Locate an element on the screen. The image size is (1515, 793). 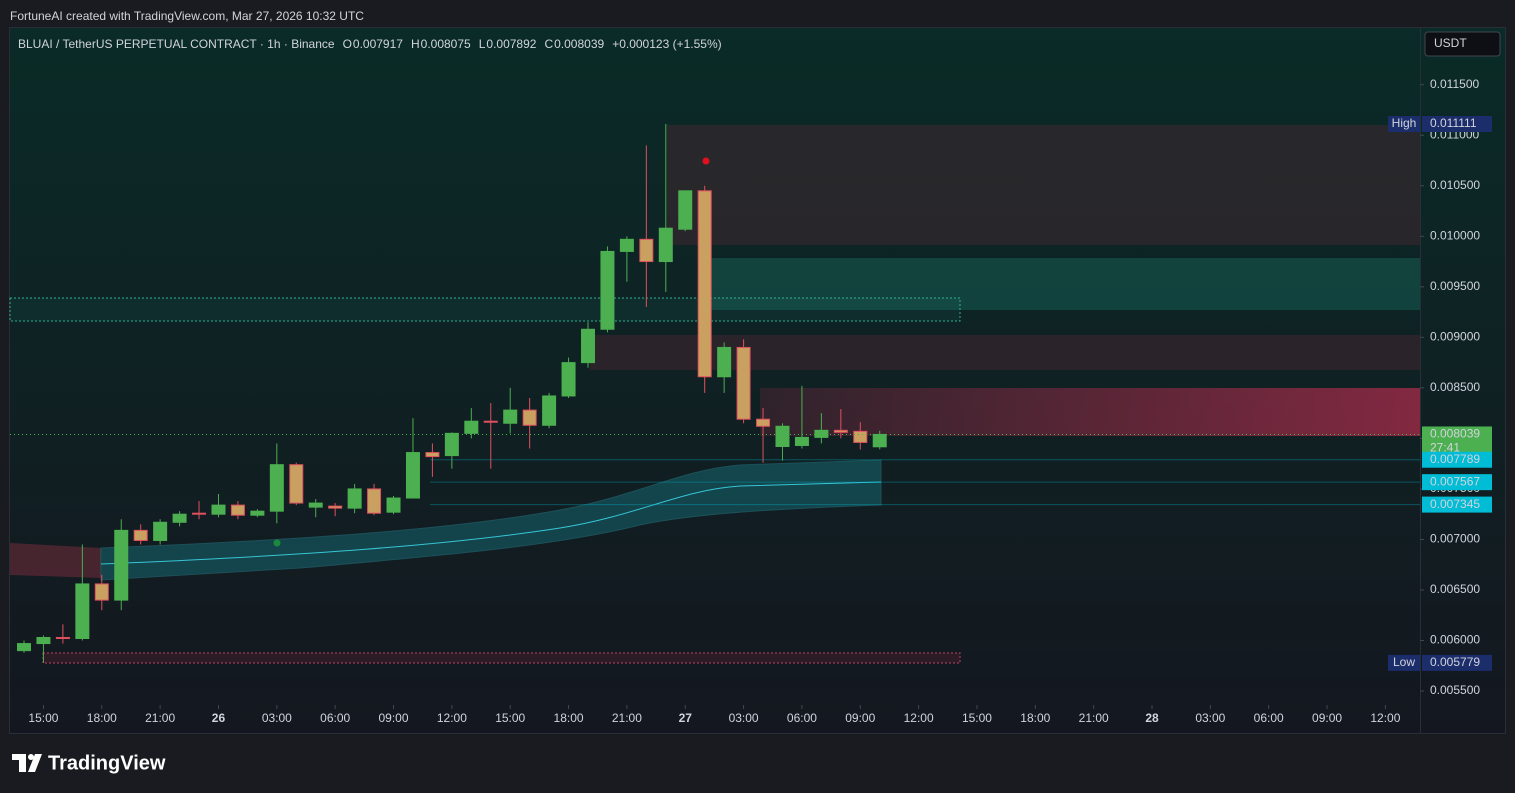
x-tick-label: 28 is located at coordinates (1152, 718).